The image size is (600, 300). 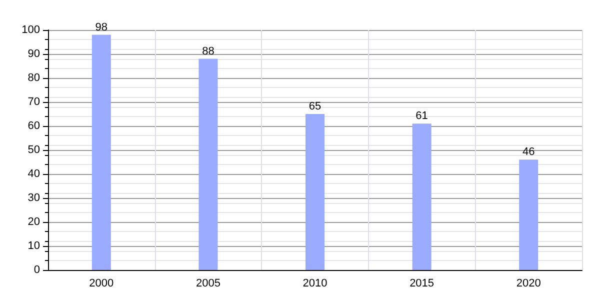 I want to click on y-tick-label: 50, so click(x=34, y=150).